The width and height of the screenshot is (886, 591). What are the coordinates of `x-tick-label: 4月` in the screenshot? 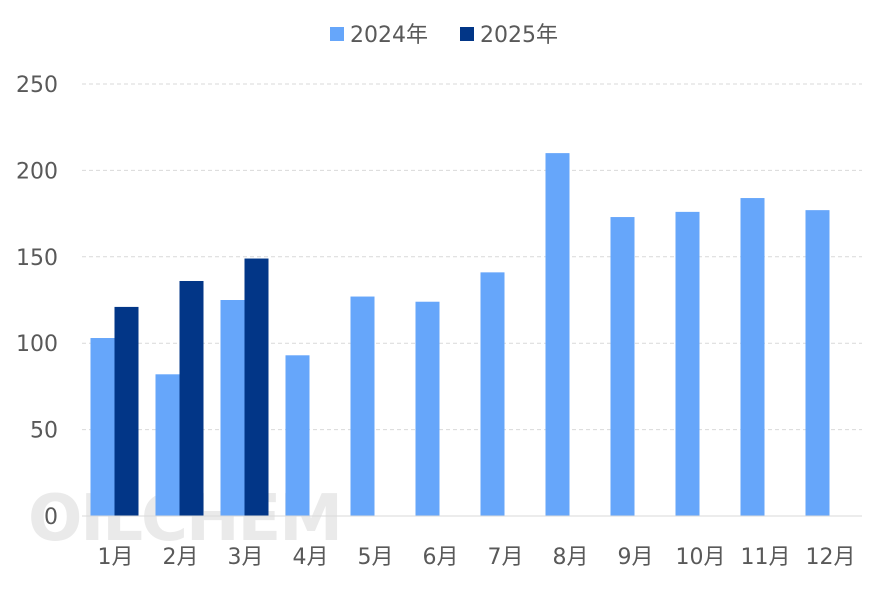 It's located at (311, 557).